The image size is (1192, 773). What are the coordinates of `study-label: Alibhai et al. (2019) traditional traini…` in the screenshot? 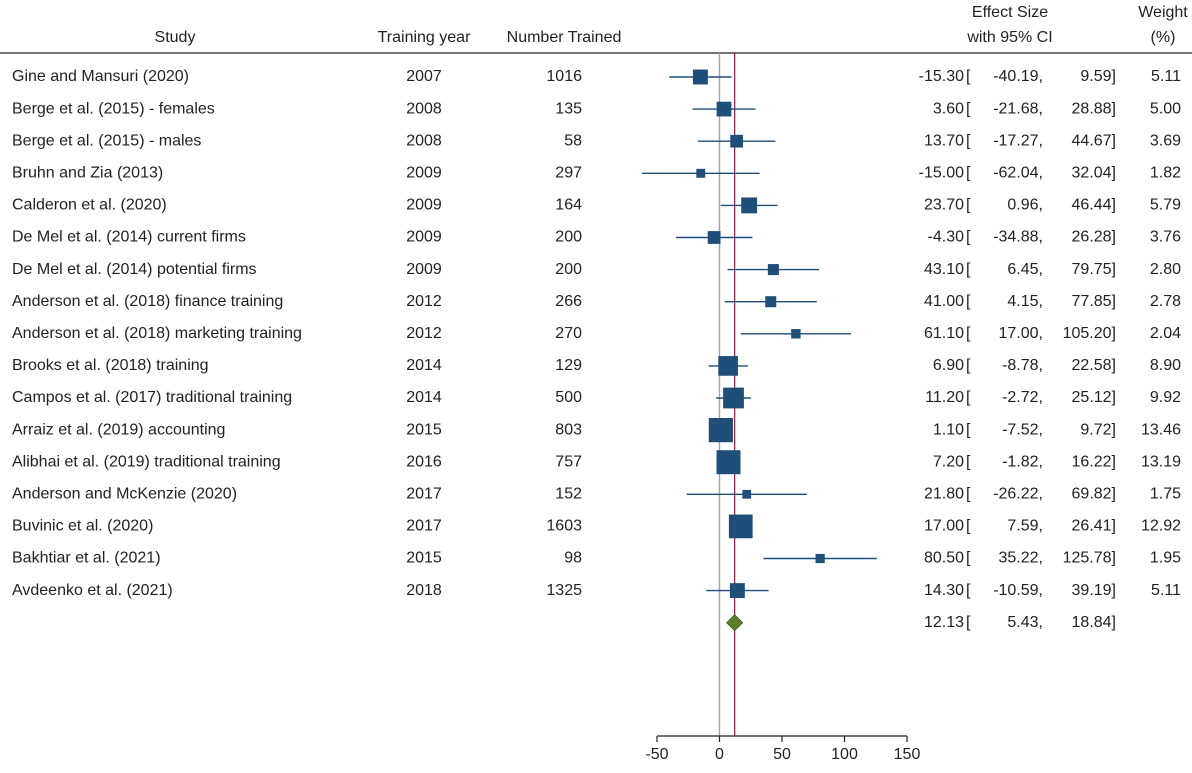 It's located at (146, 461).